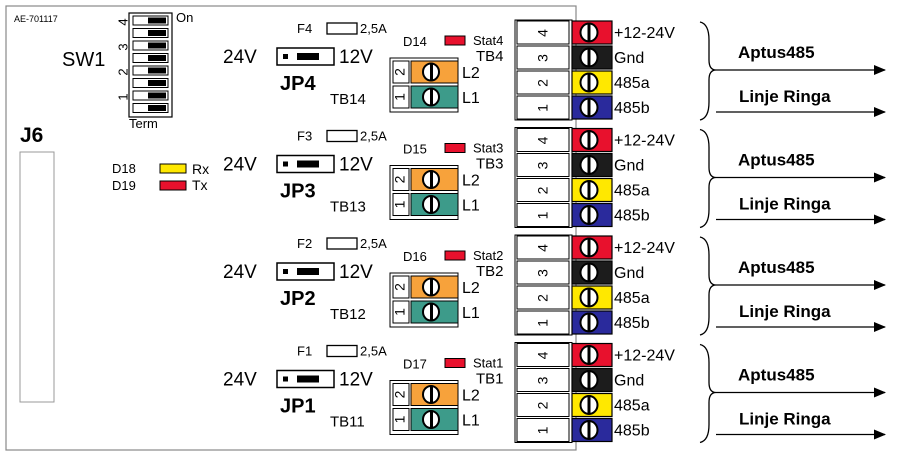  I want to click on stat-led-name: D15, so click(415, 149).